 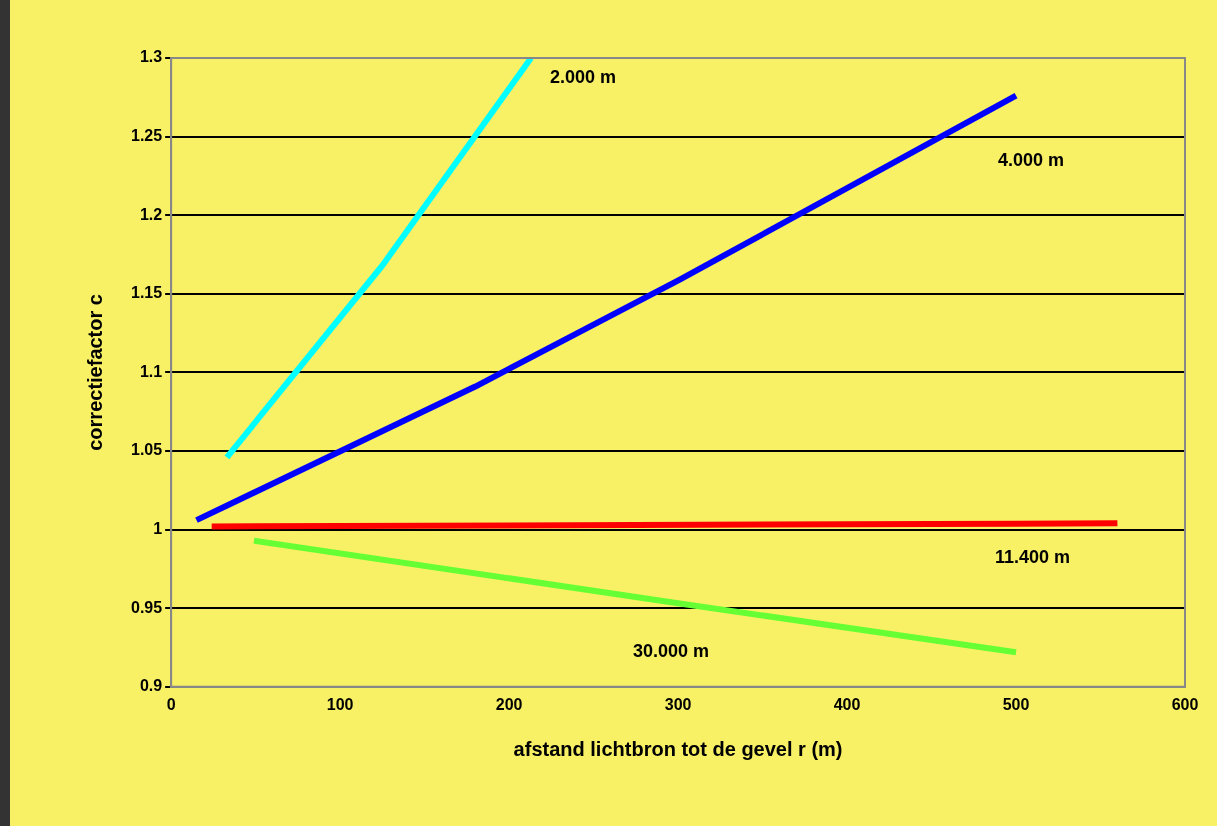 What do you see at coordinates (151, 214) in the screenshot?
I see `y-tick-label: 1.2` at bounding box center [151, 214].